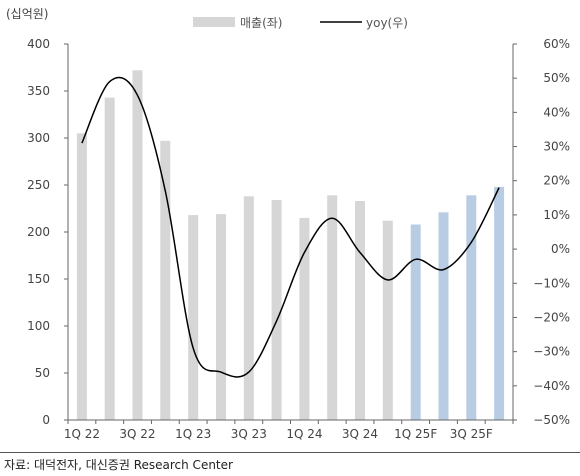 Image resolution: width=580 pixels, height=476 pixels. I want to click on source-note: 자료: 대덕전자, 대신증권 Research Center, so click(118, 465).